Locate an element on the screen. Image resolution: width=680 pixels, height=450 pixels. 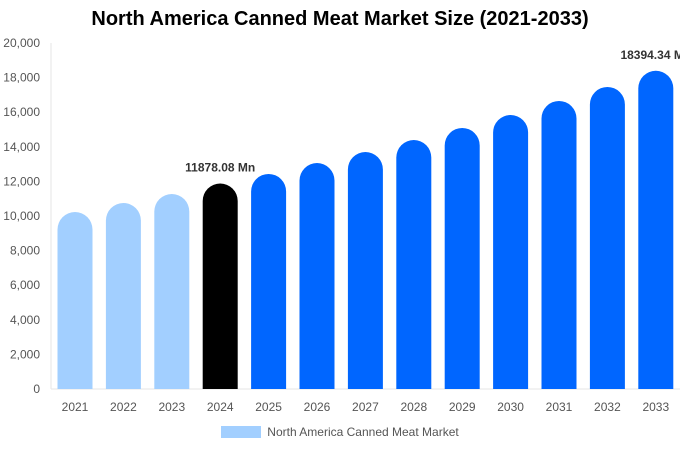
x-tick-label: 2022 is located at coordinates (123, 407).